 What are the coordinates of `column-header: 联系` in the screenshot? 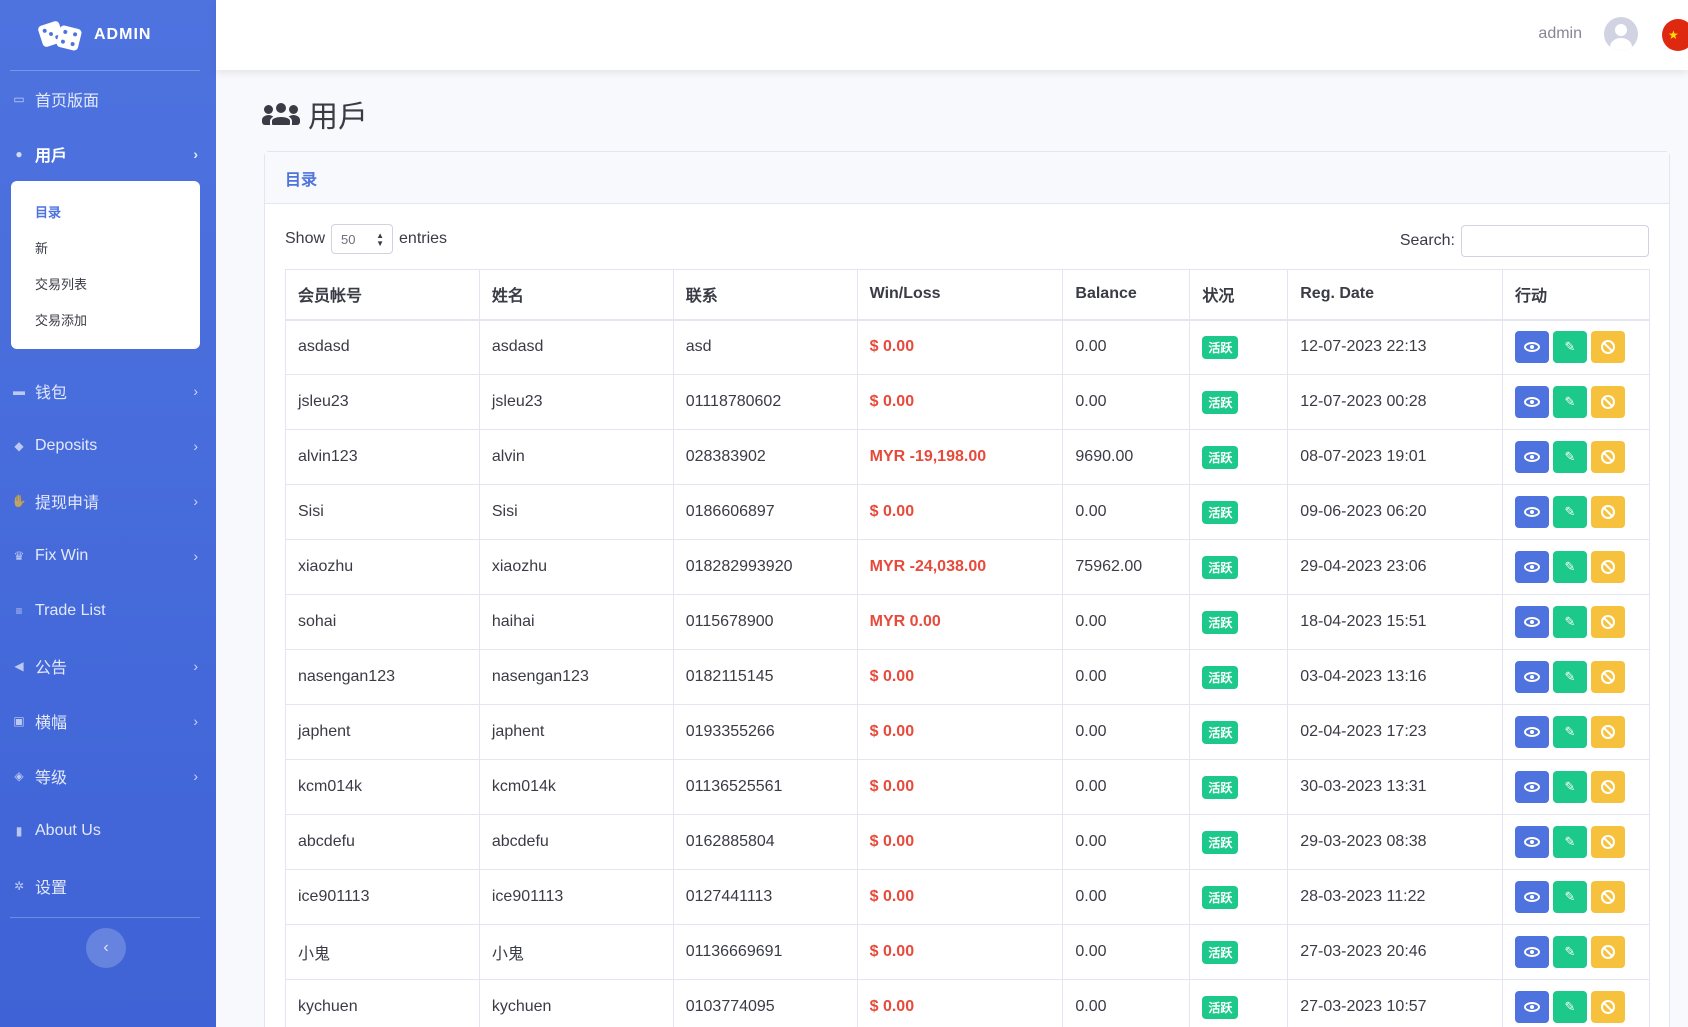 It's located at (765, 295).